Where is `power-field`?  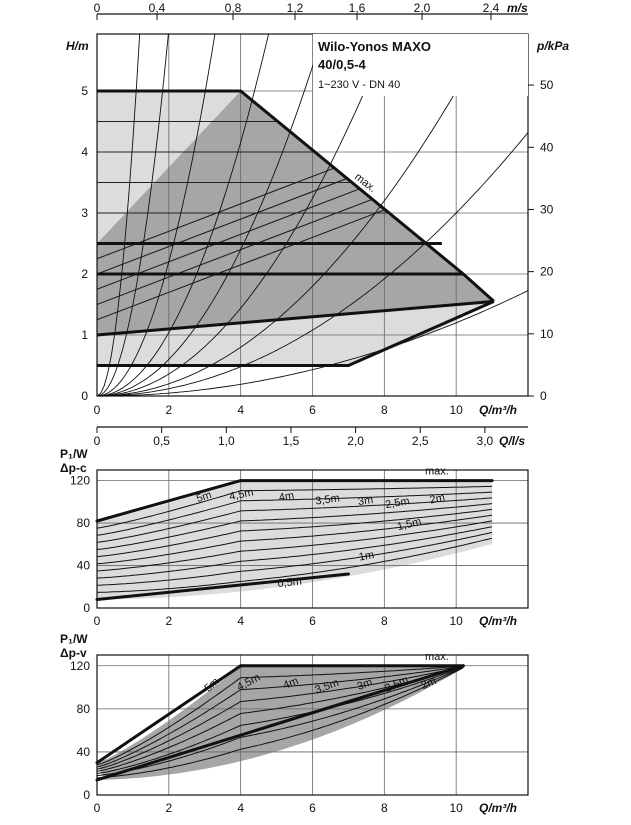
power-field is located at coordinates (295, 540).